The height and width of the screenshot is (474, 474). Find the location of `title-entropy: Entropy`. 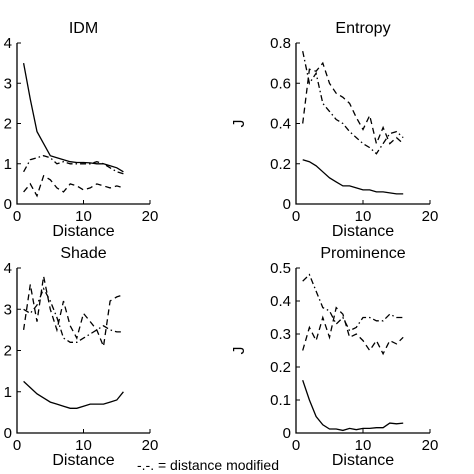

title-entropy: Entropy is located at coordinates (362, 28).